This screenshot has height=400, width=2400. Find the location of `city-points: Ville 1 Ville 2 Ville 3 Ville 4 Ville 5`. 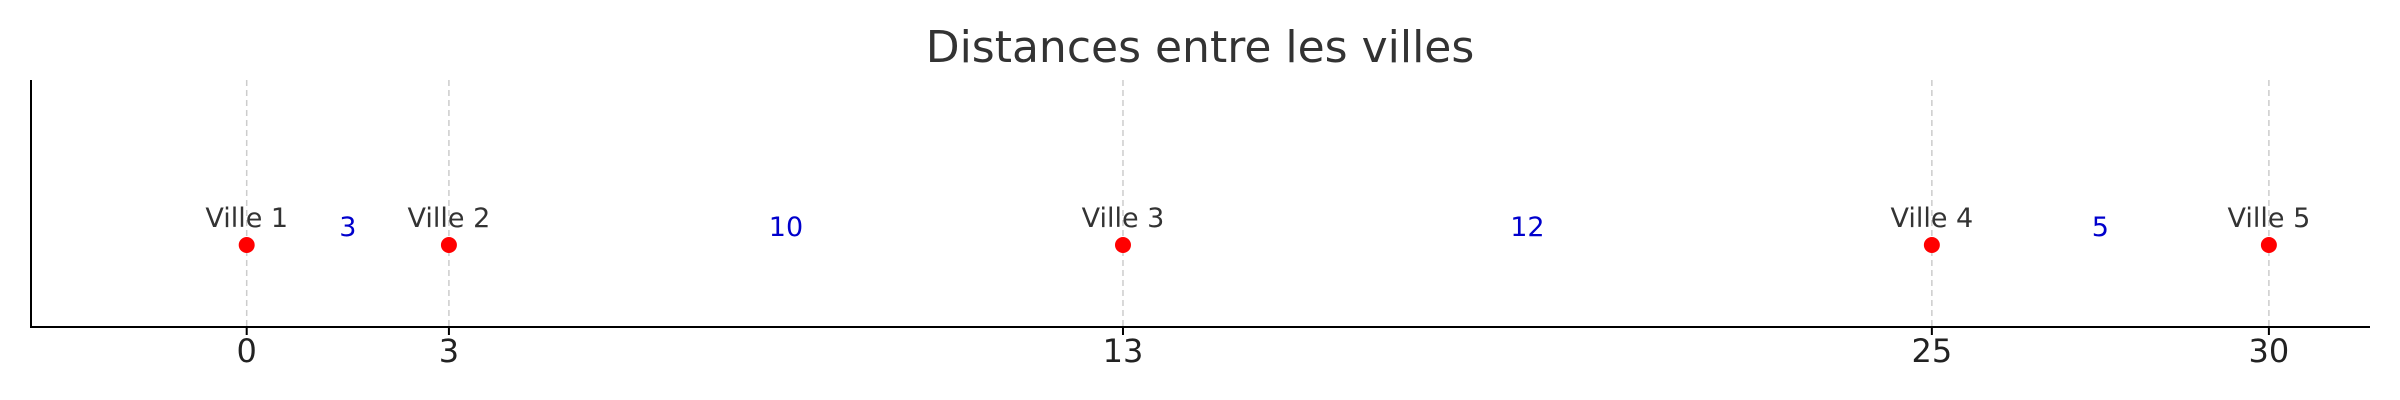

city-points: Ville 1 Ville 2 Ville 3 Ville 4 Ville 5 is located at coordinates (1257, 228).